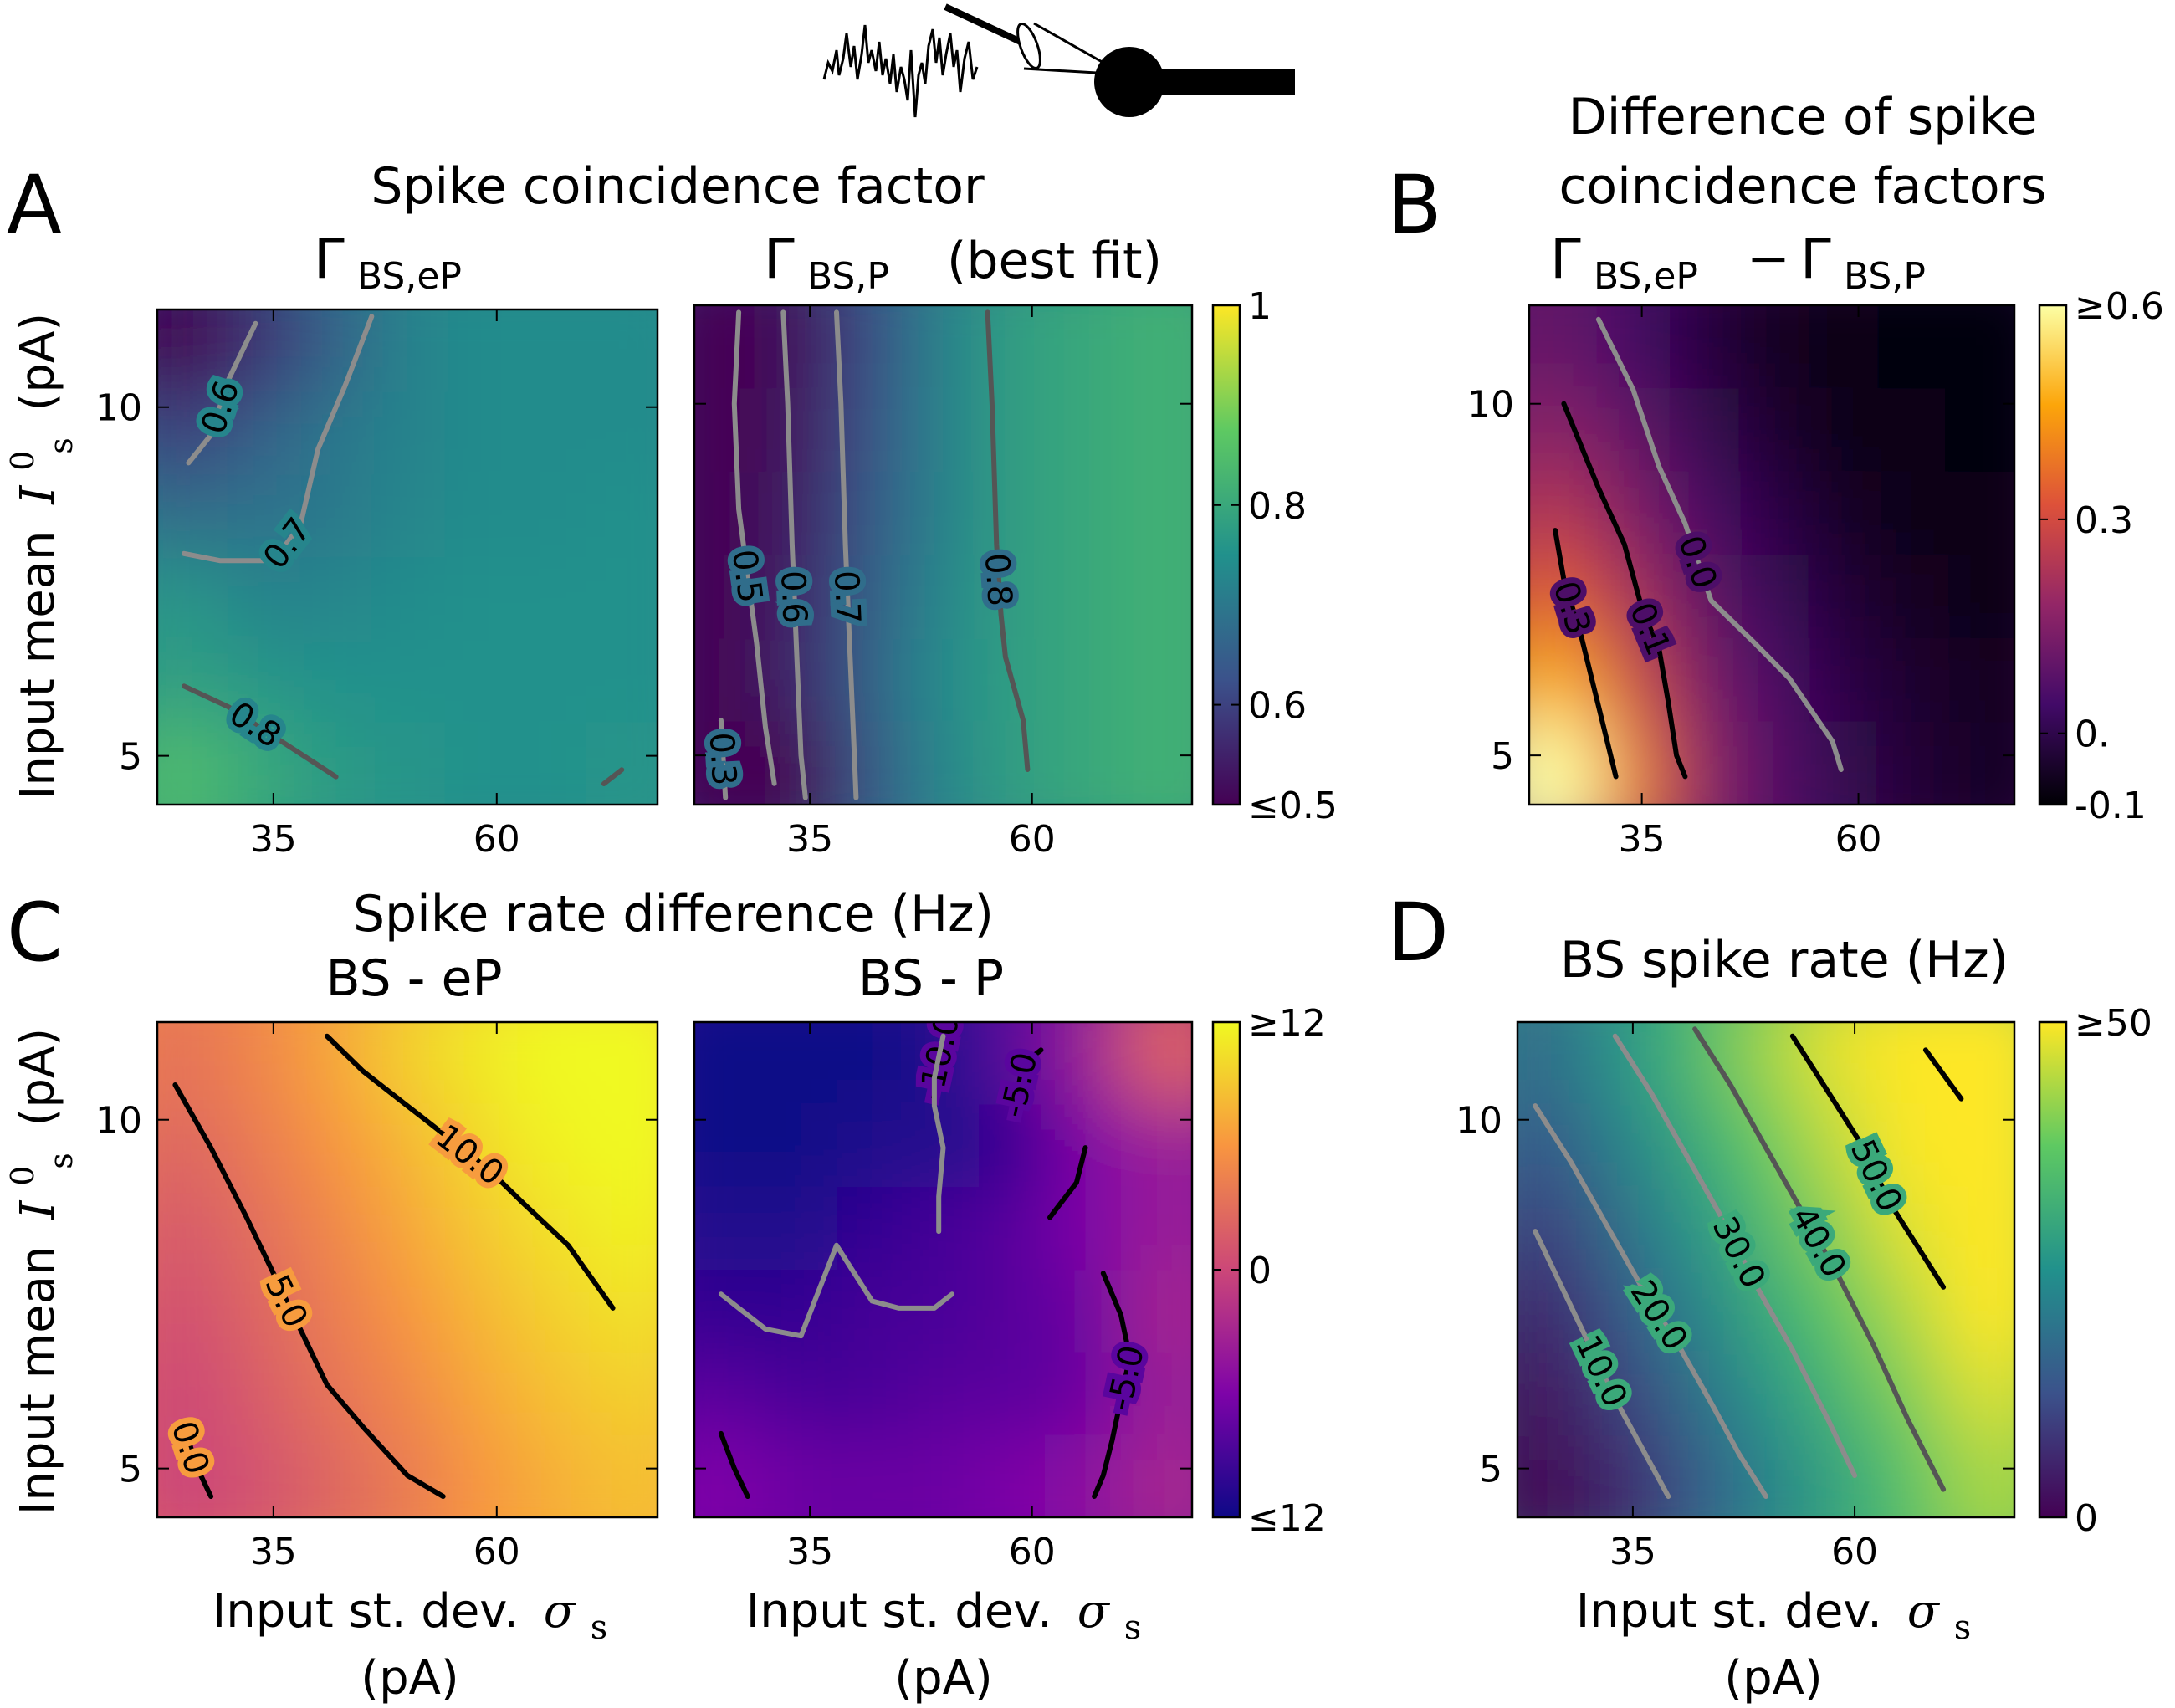  Describe the element at coordinates (410, 276) in the screenshot. I see `title-a-left-sub: BS,eP` at that location.